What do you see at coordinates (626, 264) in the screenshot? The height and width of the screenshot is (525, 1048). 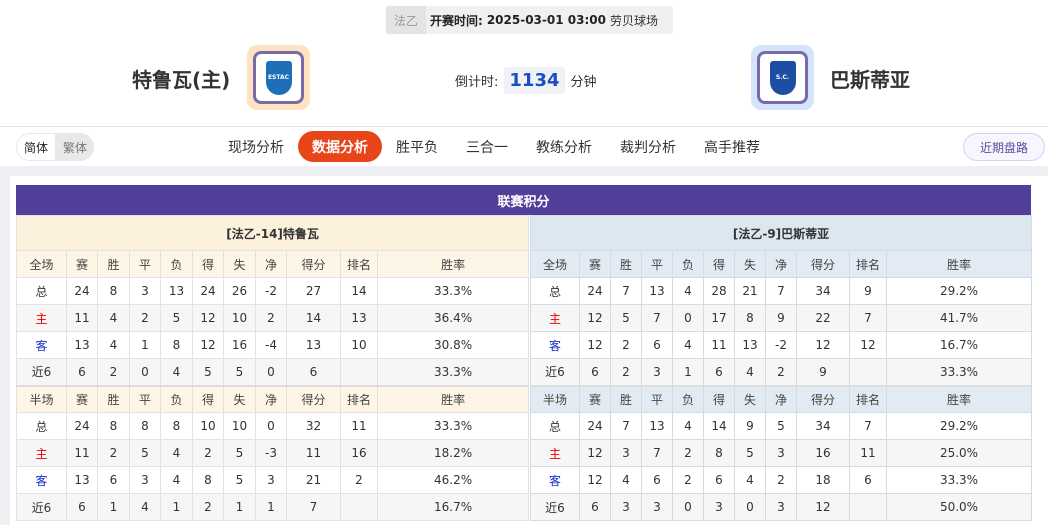 I see `column-header: 胜` at bounding box center [626, 264].